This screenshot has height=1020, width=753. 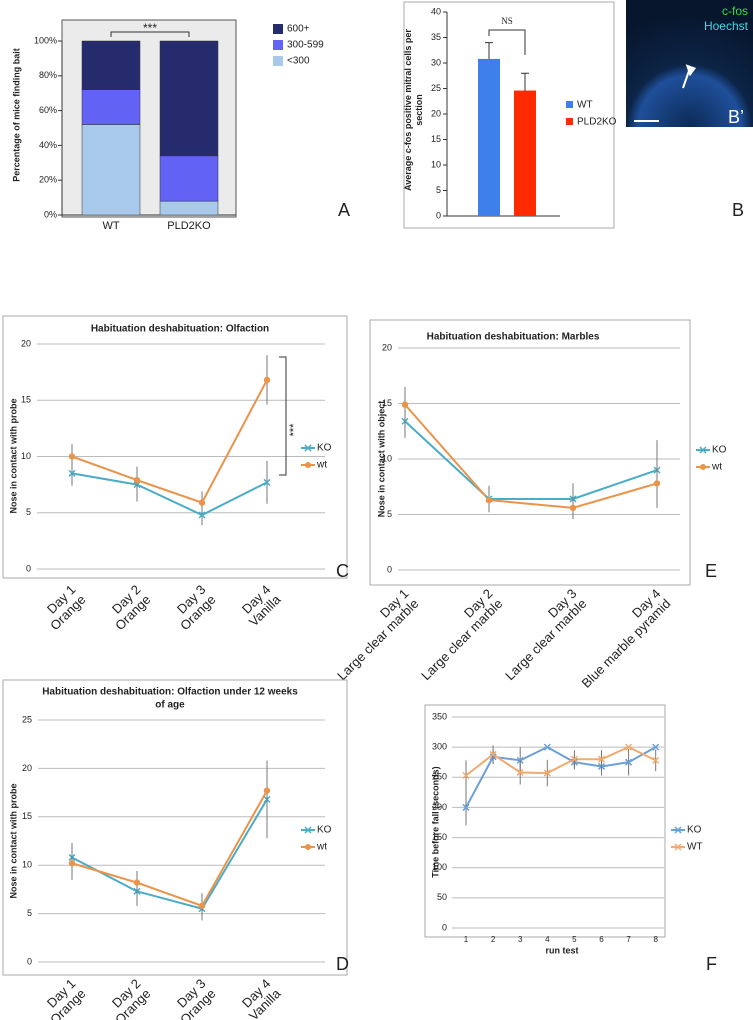 What do you see at coordinates (16, 115) in the screenshot?
I see `y-axis-label: Percentage of mice finding bait` at bounding box center [16, 115].